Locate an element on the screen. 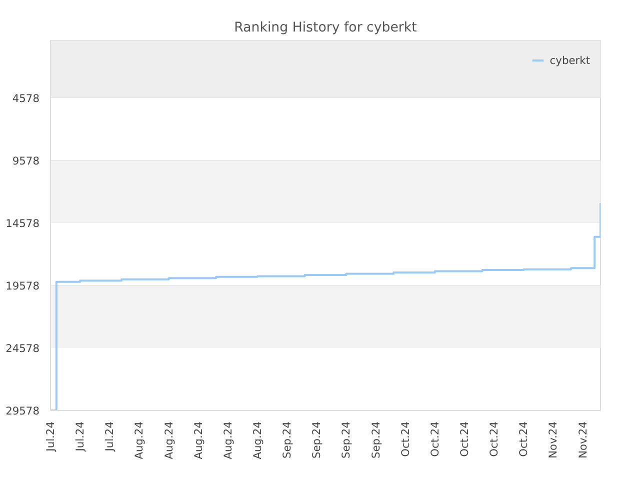 Image resolution: width=640 pixels, height=480 pixels. legend-label: cyberkt is located at coordinates (570, 60).